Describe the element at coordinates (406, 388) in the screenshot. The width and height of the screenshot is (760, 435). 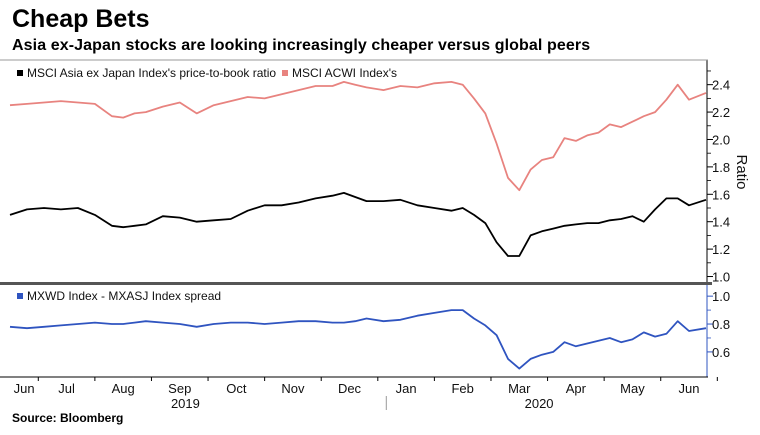
I see `x-tick-label: Jan` at that location.